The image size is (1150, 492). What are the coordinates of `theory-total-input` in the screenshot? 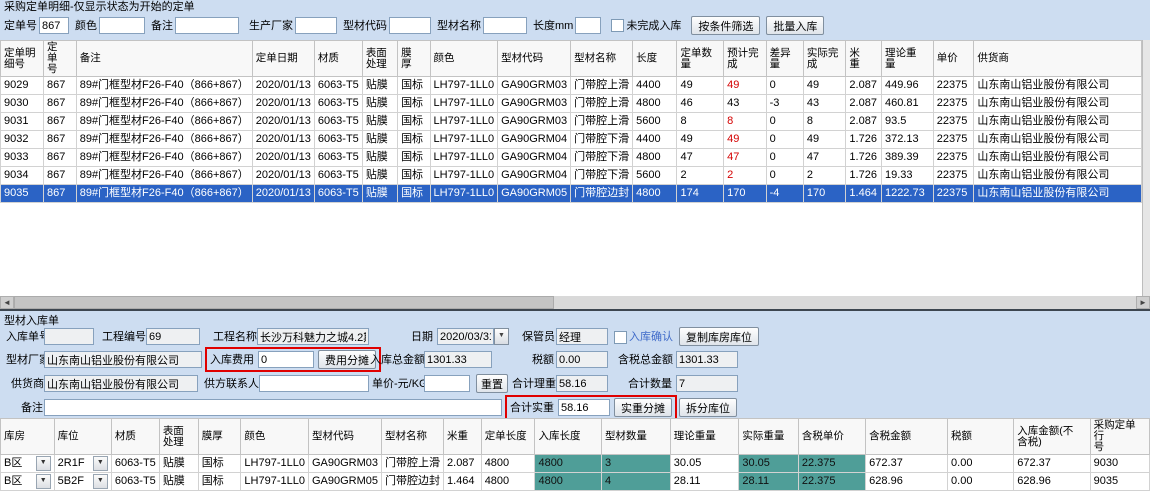 It's located at (582, 383).